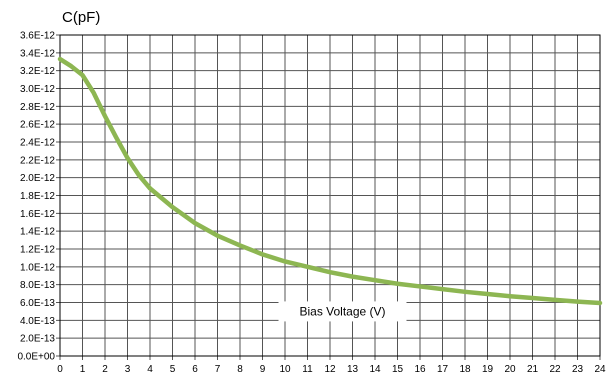 This screenshot has width=606, height=380. What do you see at coordinates (398, 369) in the screenshot?
I see `x-tick-label: 15` at bounding box center [398, 369].